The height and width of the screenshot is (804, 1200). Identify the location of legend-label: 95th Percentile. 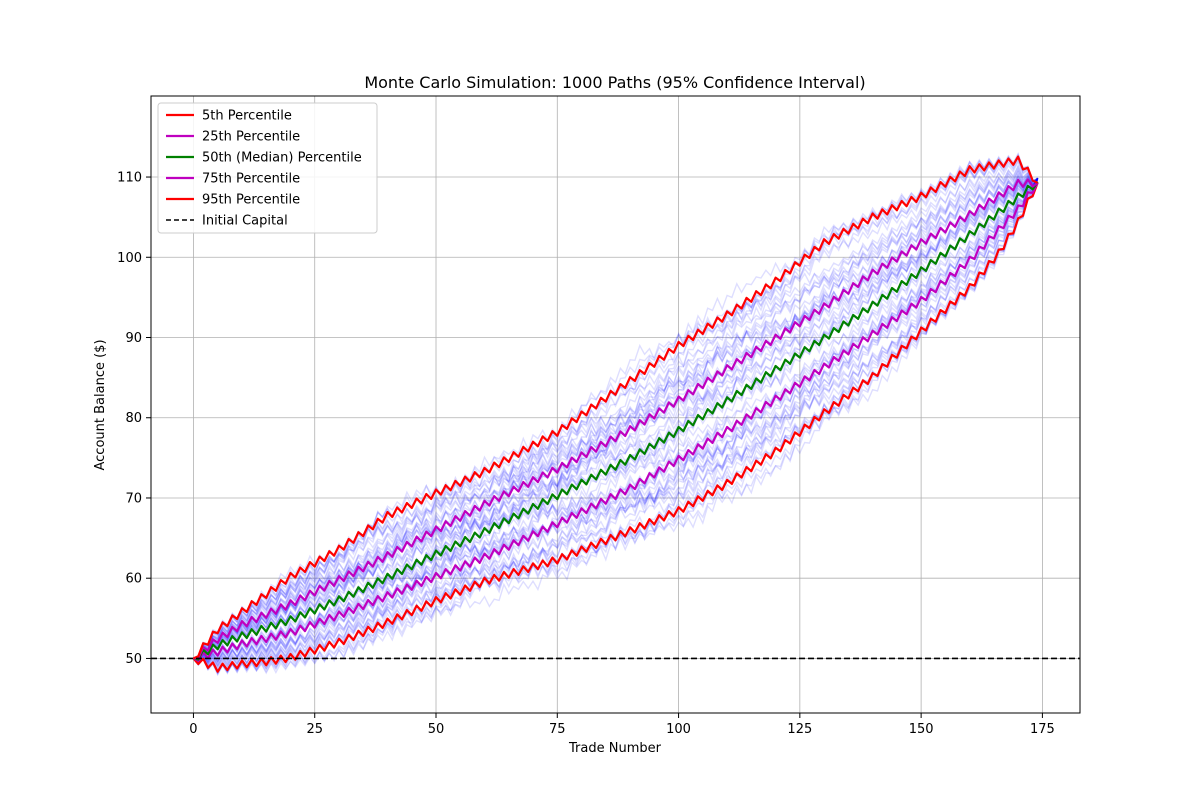
(251, 200).